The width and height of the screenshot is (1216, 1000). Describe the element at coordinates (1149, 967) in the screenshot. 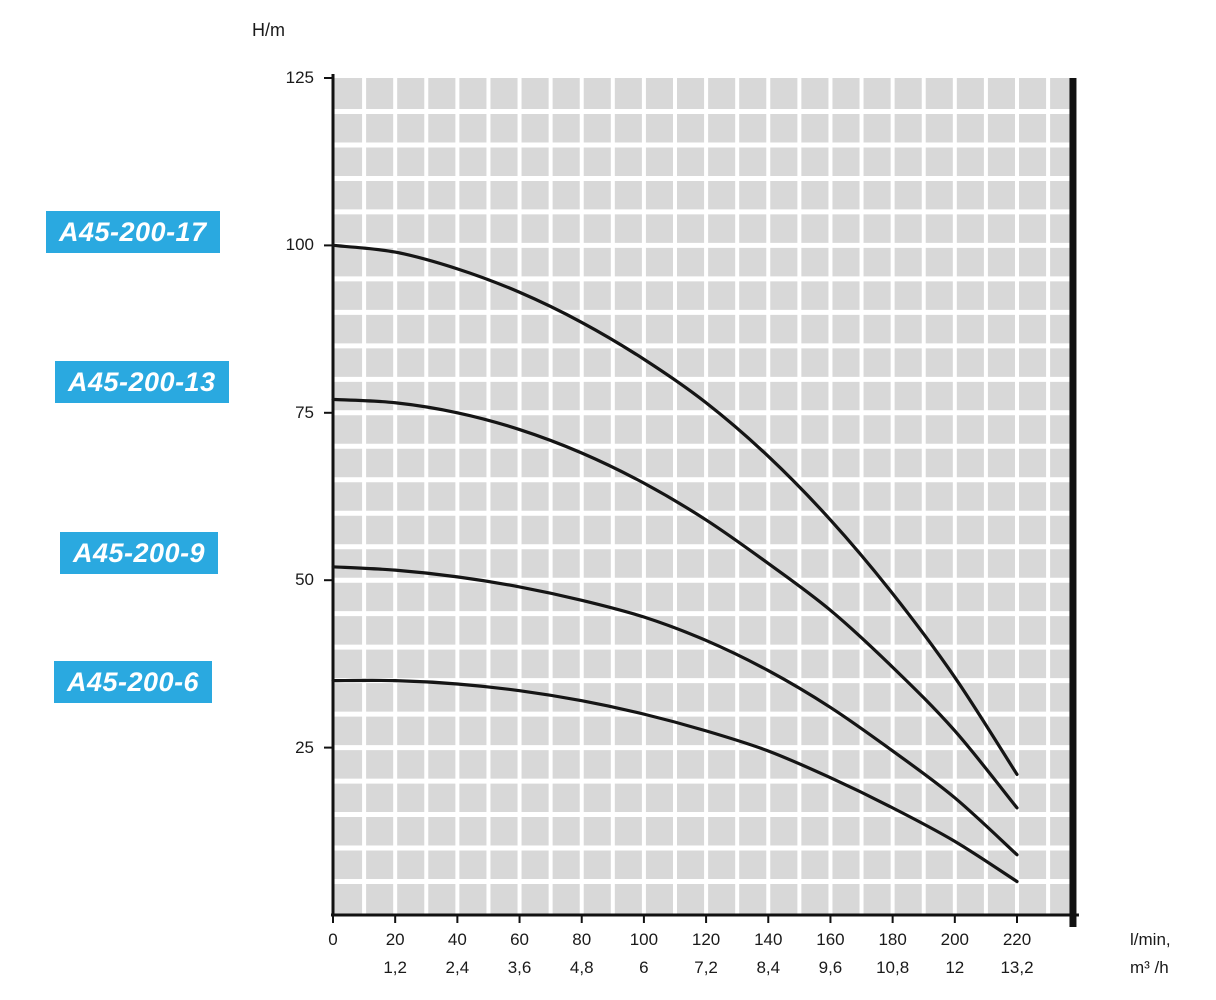

I see `x-axis-unit-m3h: m³ /h` at that location.